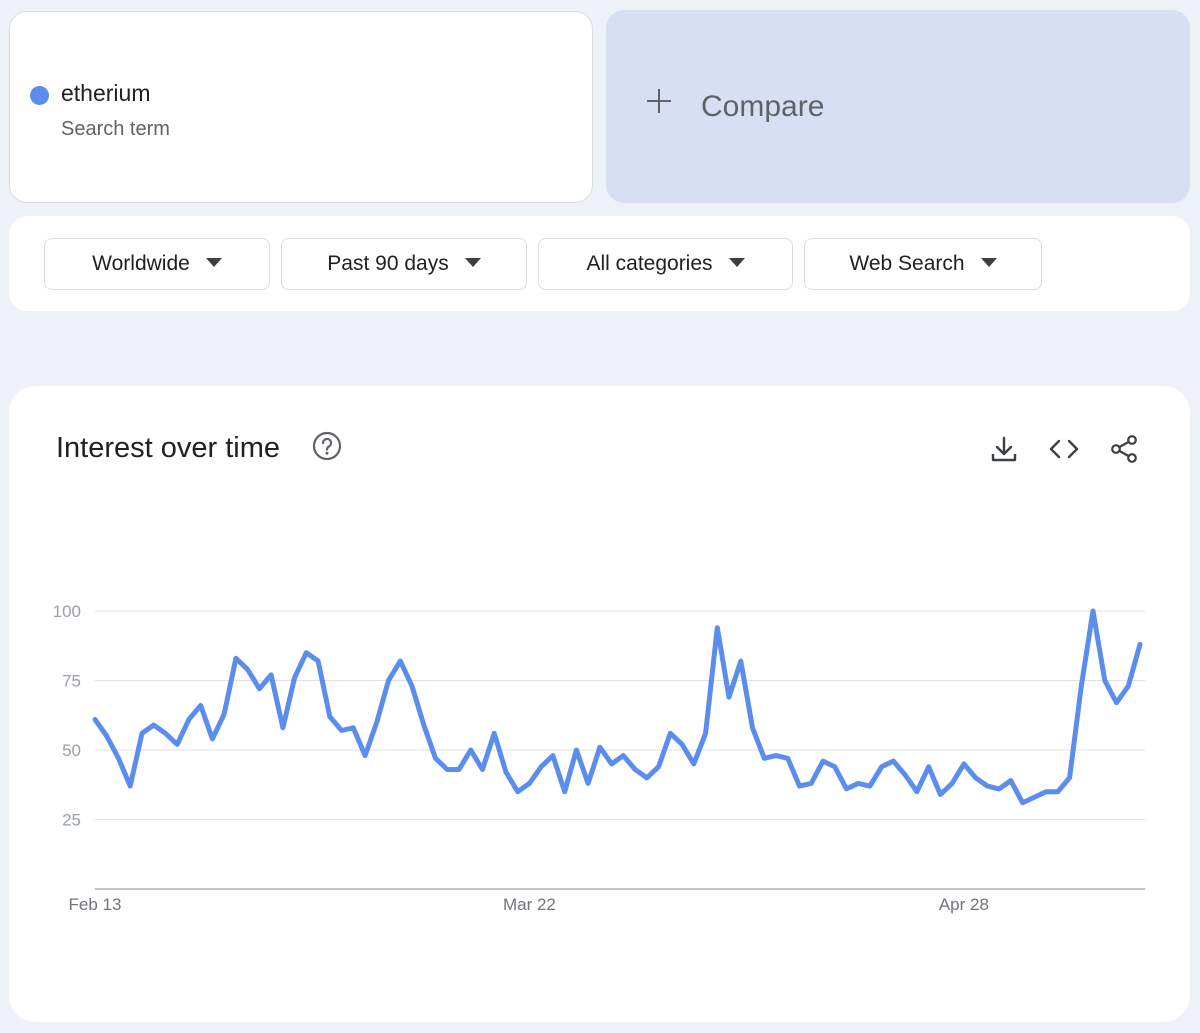 This screenshot has height=1033, width=1200. Describe the element at coordinates (1124, 449) in the screenshot. I see `share-icon` at that location.